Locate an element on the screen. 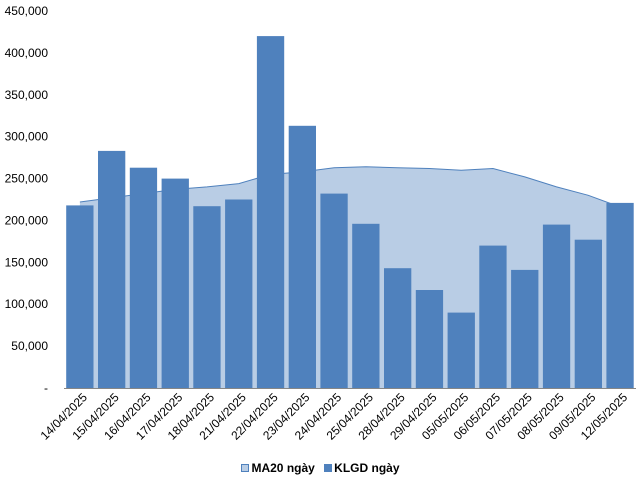 The height and width of the screenshot is (485, 641). legend-swatch-klgd is located at coordinates (328, 468).